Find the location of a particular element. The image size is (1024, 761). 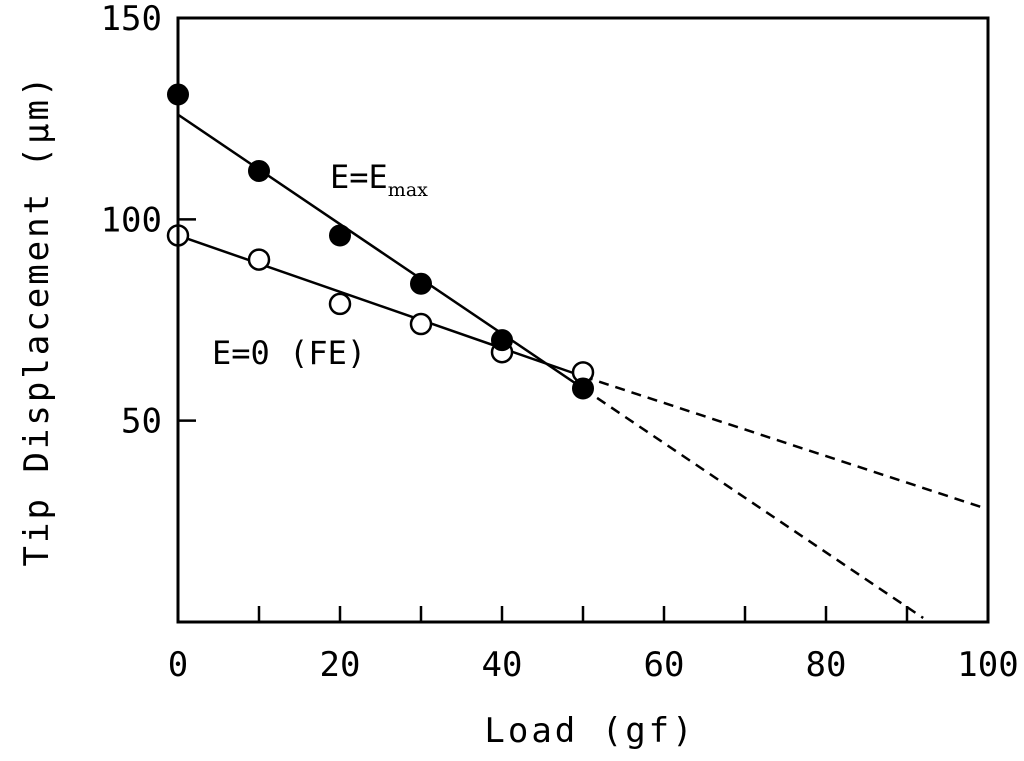

emax-annotation: E=Emax is located at coordinates (379, 179).